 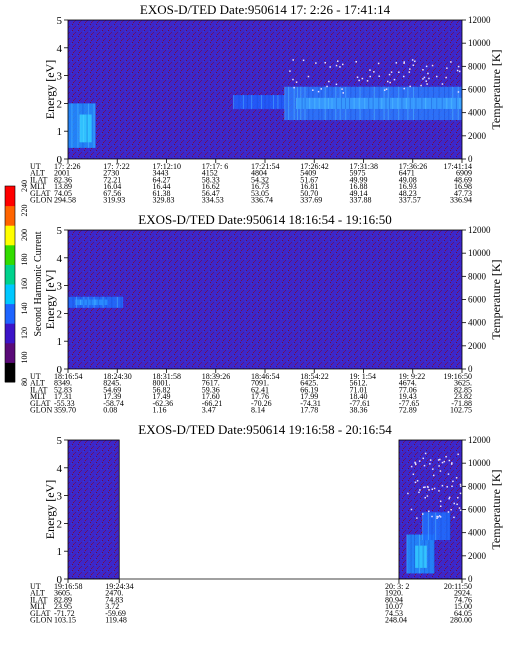 I want to click on colorbar-segment, so click(x=10, y=235).